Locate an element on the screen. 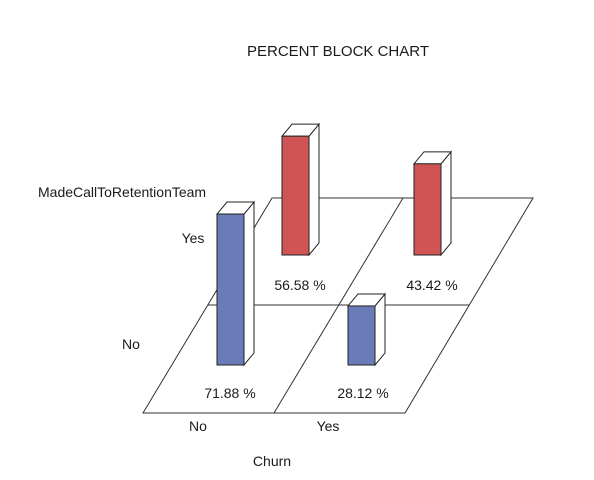 Image resolution: width=594 pixels, height=480 pixels. bar-yes-yes is located at coordinates (432, 203).